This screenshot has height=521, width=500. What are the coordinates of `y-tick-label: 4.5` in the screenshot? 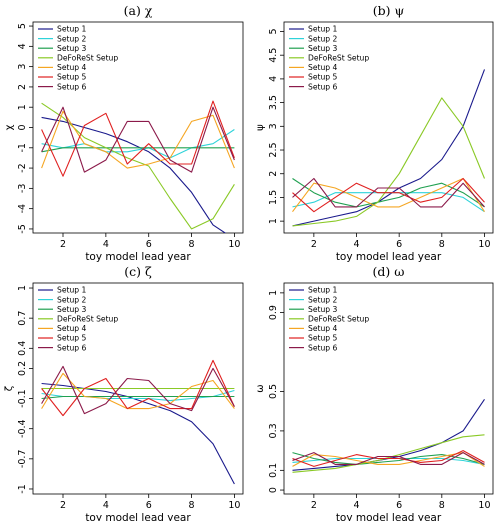 It's located at (273, 55).